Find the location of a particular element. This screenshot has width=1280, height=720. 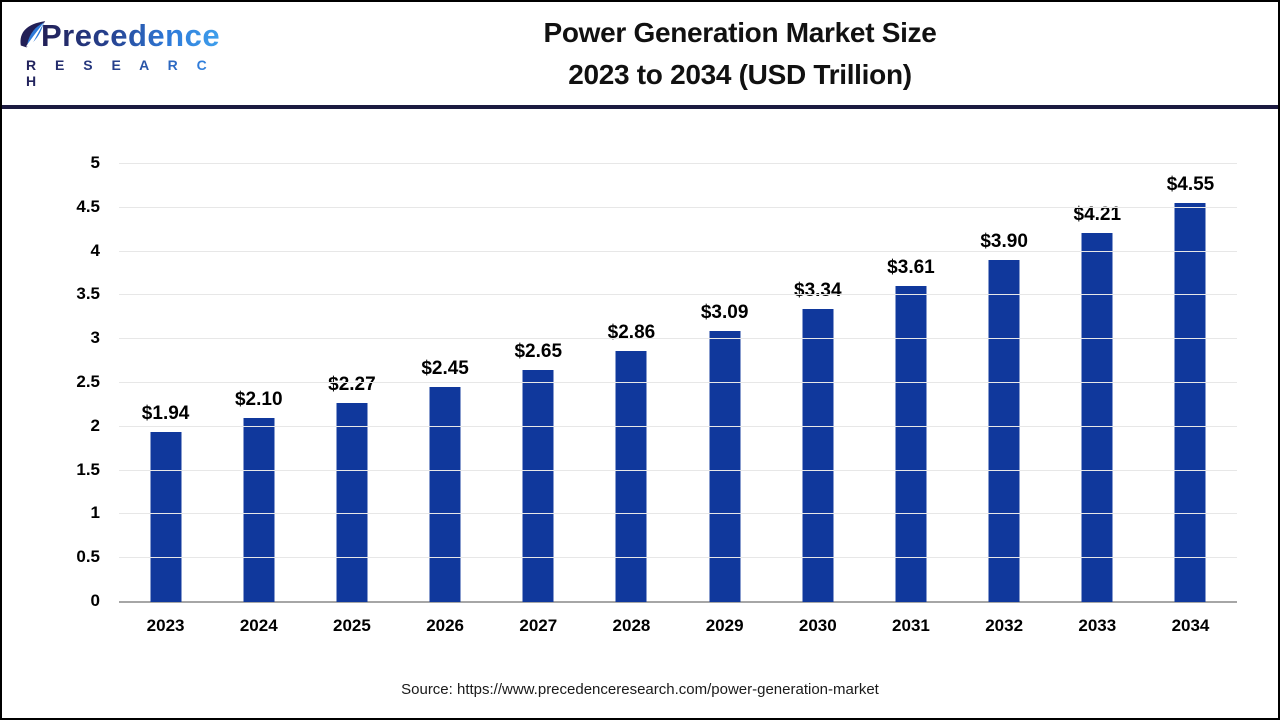

y-tick-label-2.5: 2.5 is located at coordinates (88, 381).